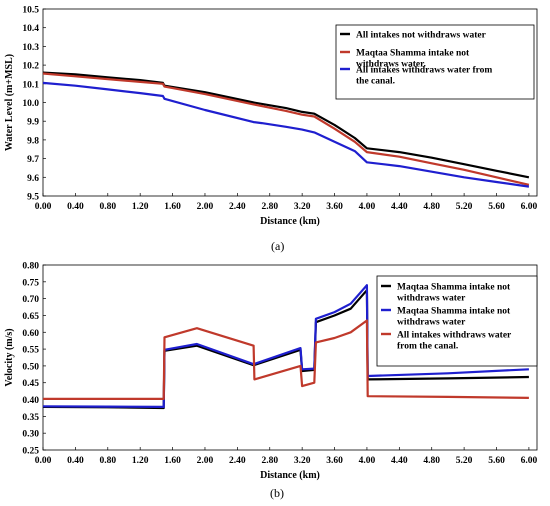 Image resolution: width=550 pixels, height=506 pixels. What do you see at coordinates (30, 48) in the screenshot?
I see `y-tick-label: 10.3` at bounding box center [30, 48].